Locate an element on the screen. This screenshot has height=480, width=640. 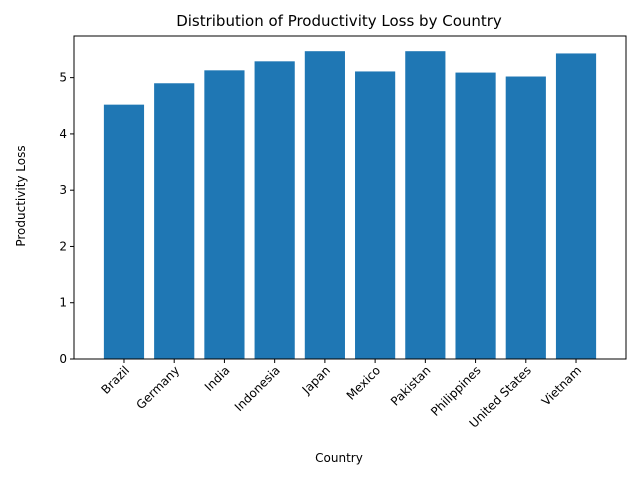
bar-germany is located at coordinates (174, 221).